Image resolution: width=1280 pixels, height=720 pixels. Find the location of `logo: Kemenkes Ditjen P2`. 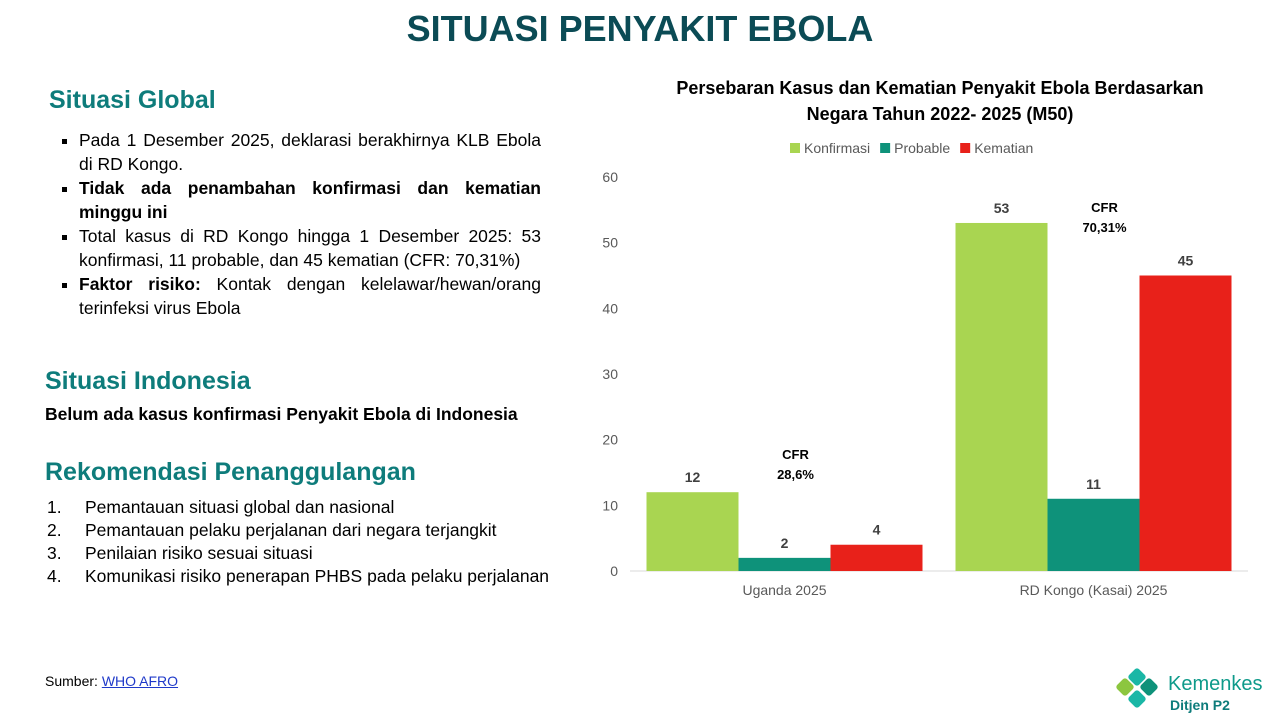

logo: Kemenkes Ditjen P2 is located at coordinates (1189, 690).